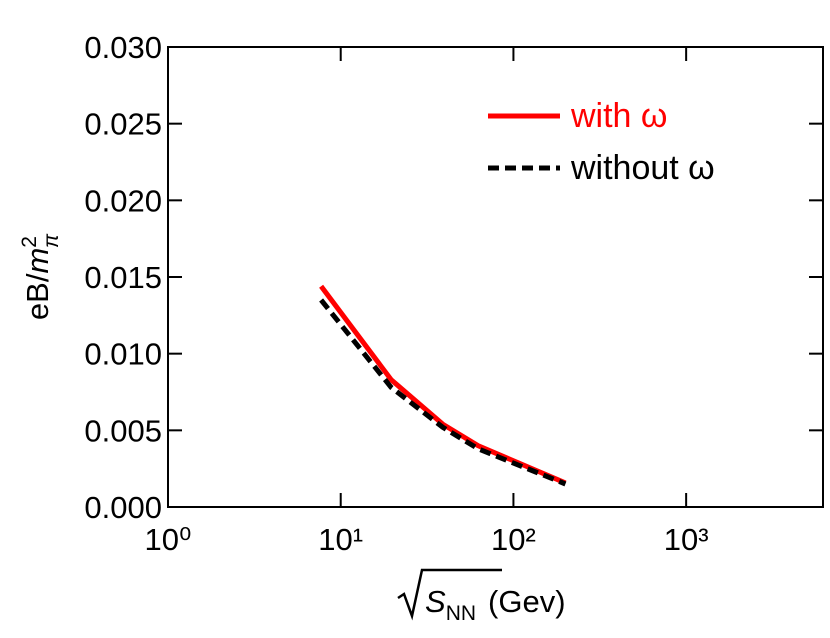  Describe the element at coordinates (123, 124) in the screenshot. I see `y-tick-label: 0.025` at that location.